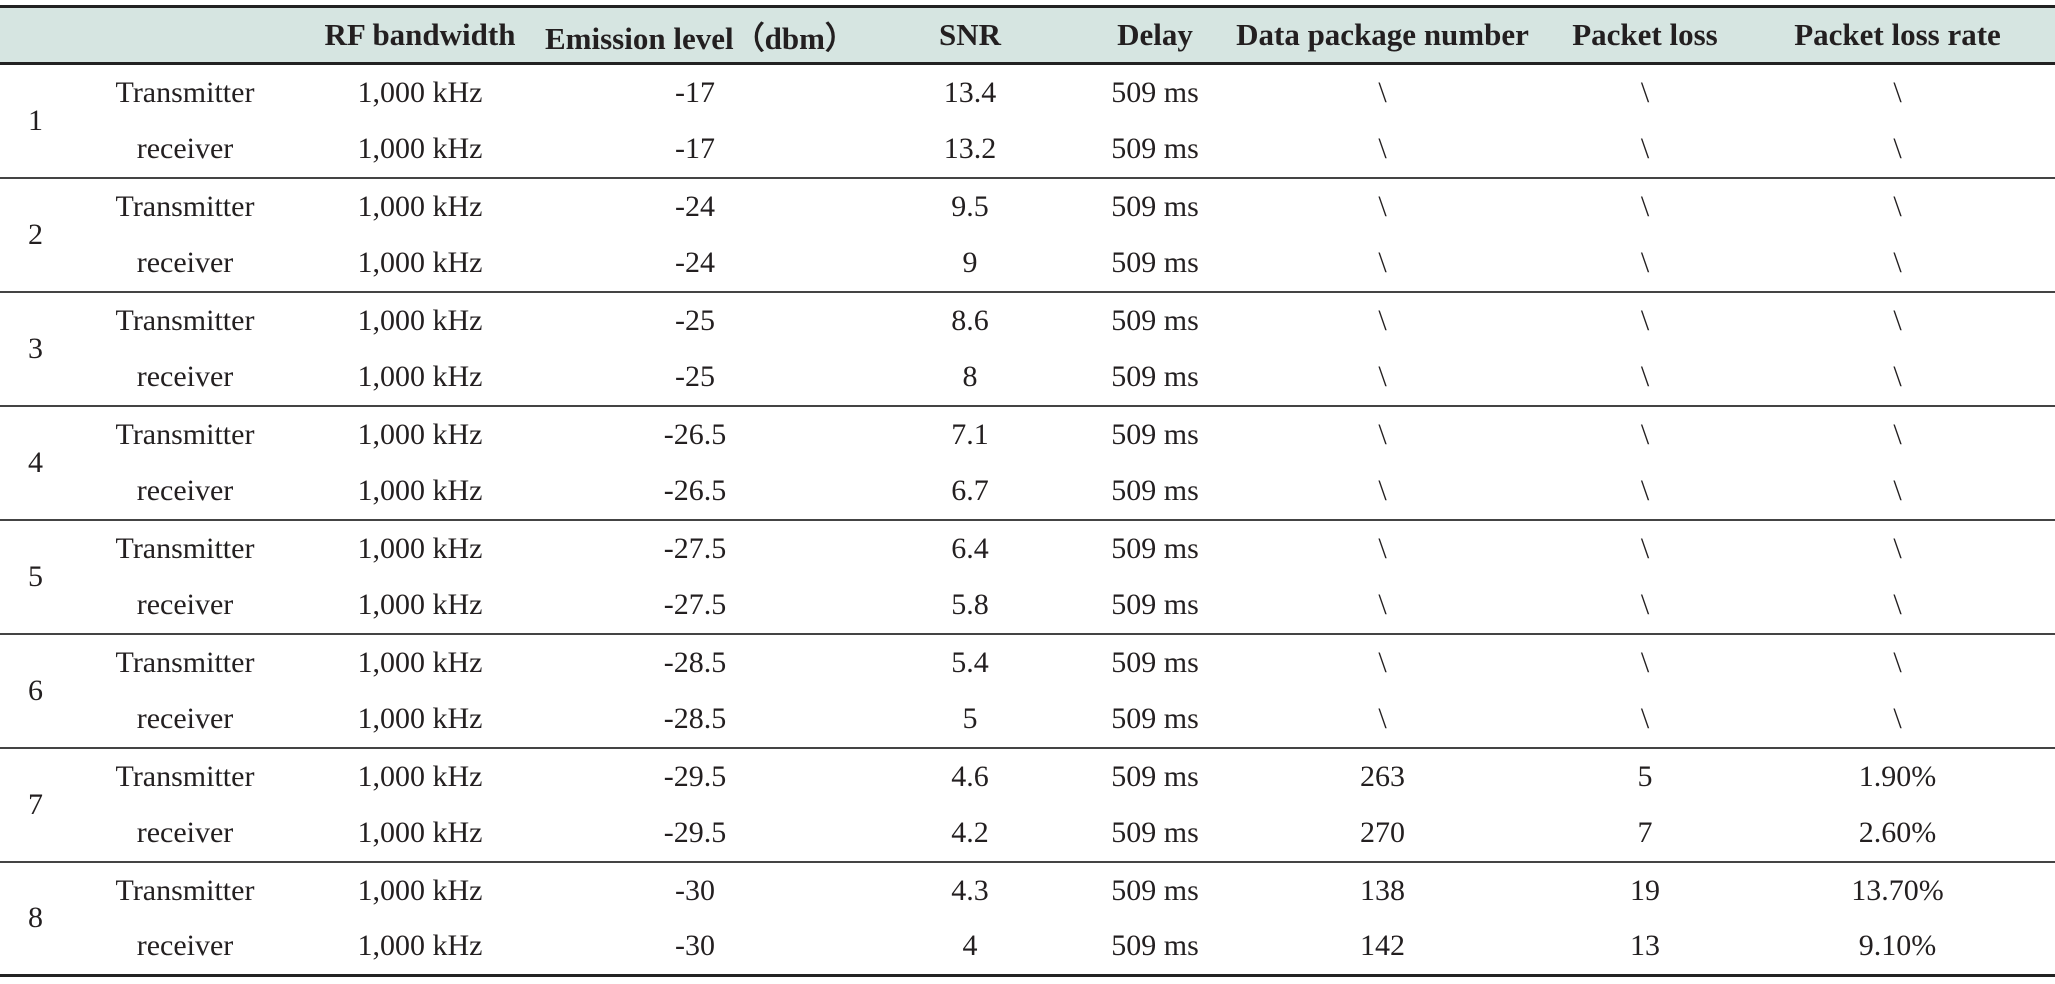  I want to click on cell-snr: 5, so click(970, 719).